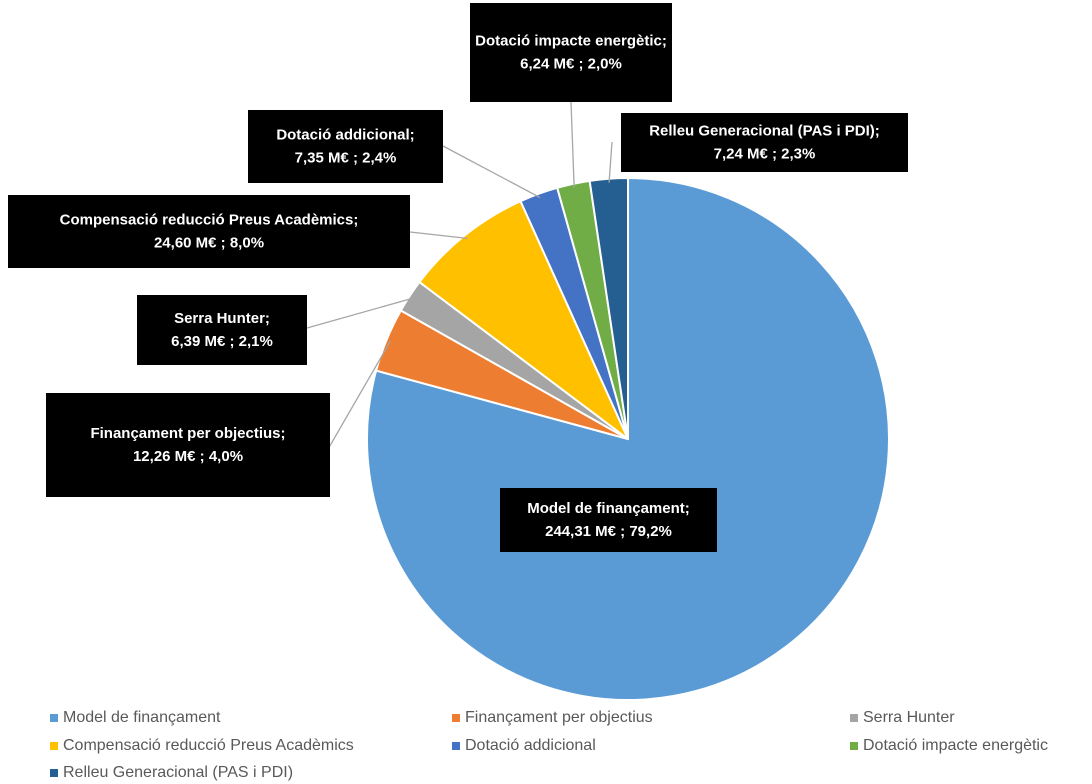 The width and height of the screenshot is (1092, 784). What do you see at coordinates (142, 717) in the screenshot?
I see `legend-label: Model de finançament` at bounding box center [142, 717].